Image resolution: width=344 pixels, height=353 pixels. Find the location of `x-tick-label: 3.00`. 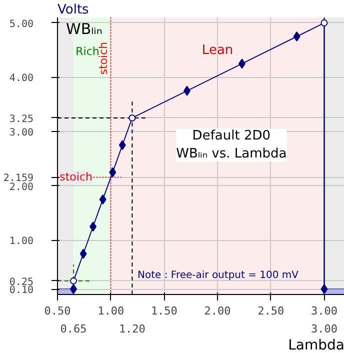

x-tick-label: 3.00 is located at coordinates (324, 311).